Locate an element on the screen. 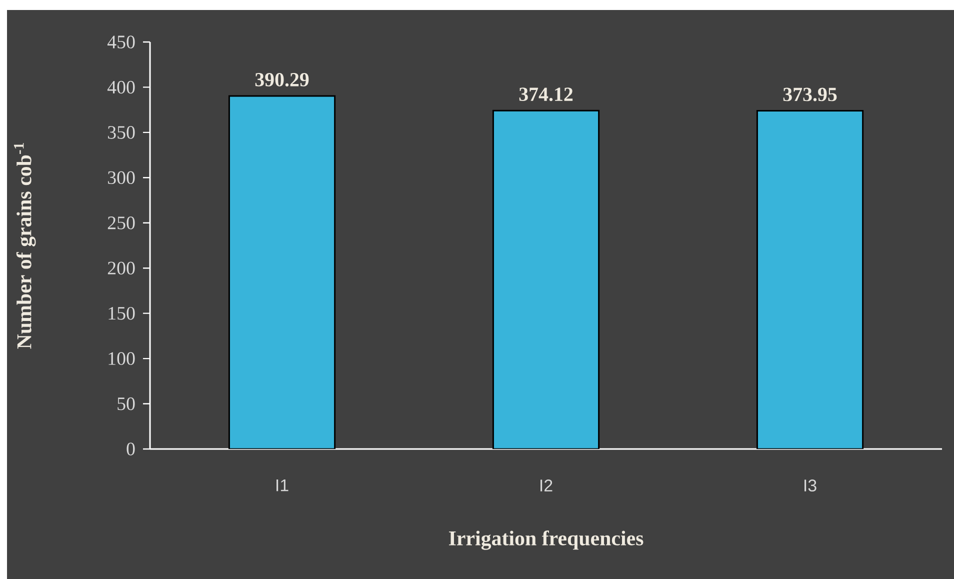  data-label: 390.29 is located at coordinates (282, 79).